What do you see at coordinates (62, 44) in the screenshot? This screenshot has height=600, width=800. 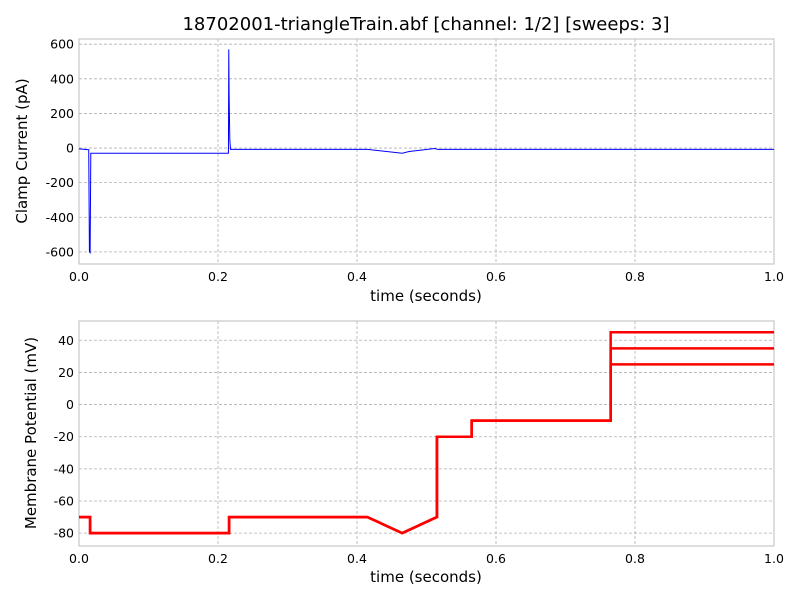 I see `y-tick-label: 600` at bounding box center [62, 44].